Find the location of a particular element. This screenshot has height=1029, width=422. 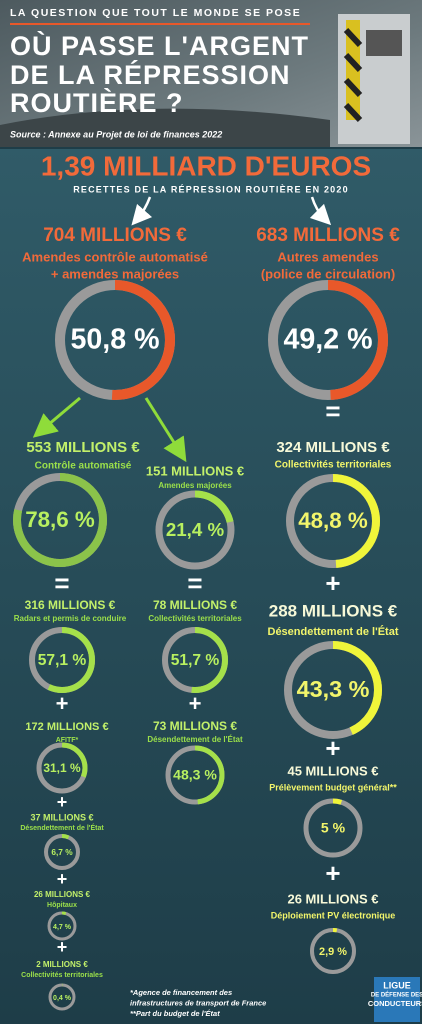

share-label: 50,8 % is located at coordinates (114, 340).